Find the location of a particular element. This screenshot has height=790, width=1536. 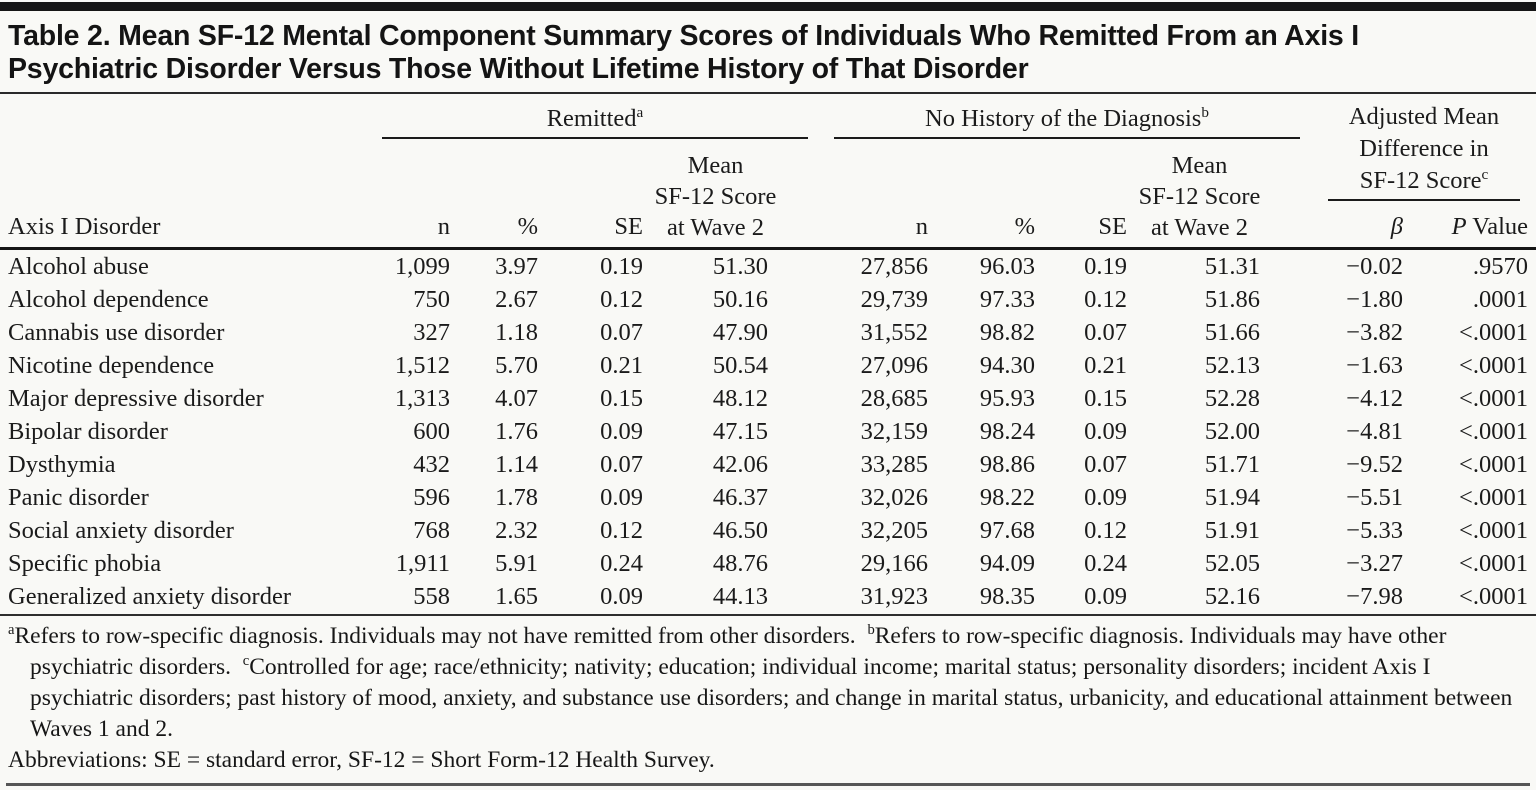

column-header-p-value: P Value is located at coordinates (1489, 226).